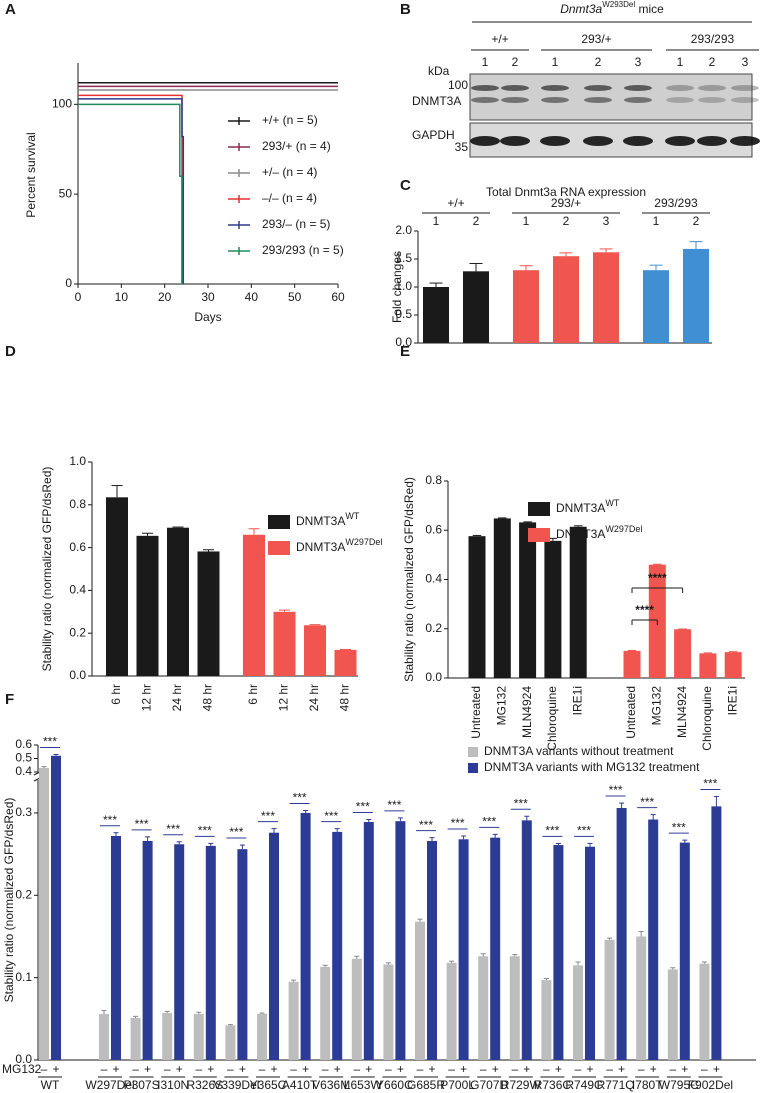 The width and height of the screenshot is (768, 1093). I want to click on x-tick-label: R771Q, so click(616, 1085).